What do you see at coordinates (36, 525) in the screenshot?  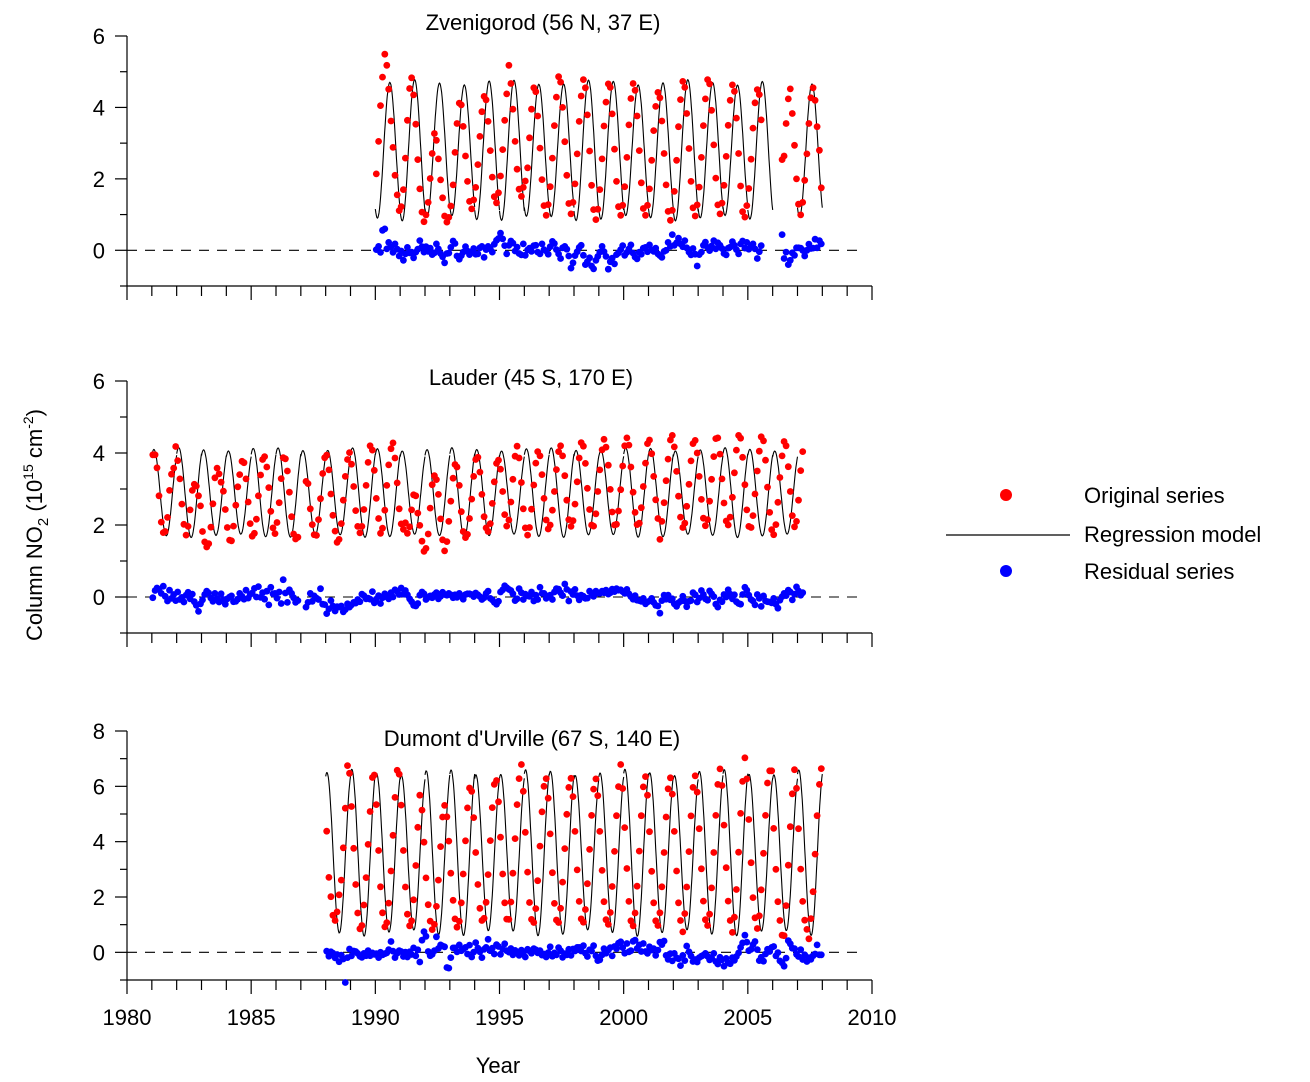 I see `y-axis-title: Column NO2 (1015 cm-2)` at bounding box center [36, 525].